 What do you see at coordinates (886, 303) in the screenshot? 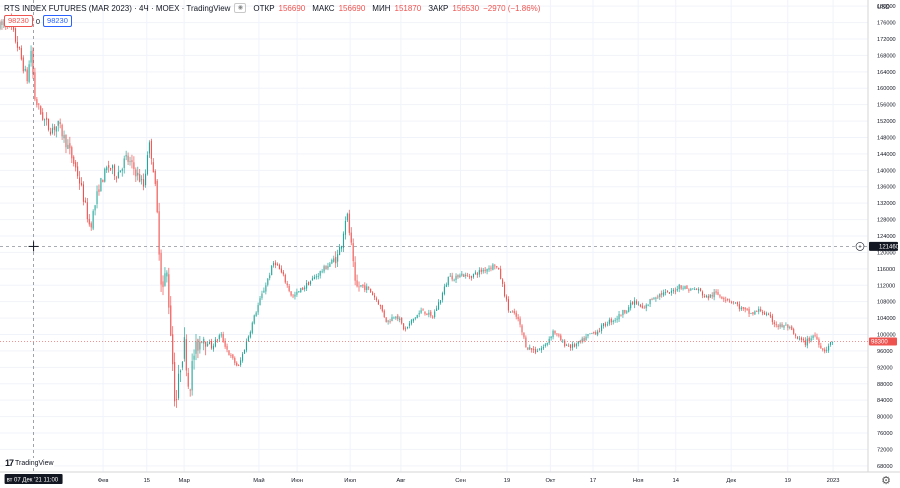
I see `price-tick-label: 108000` at bounding box center [886, 303].